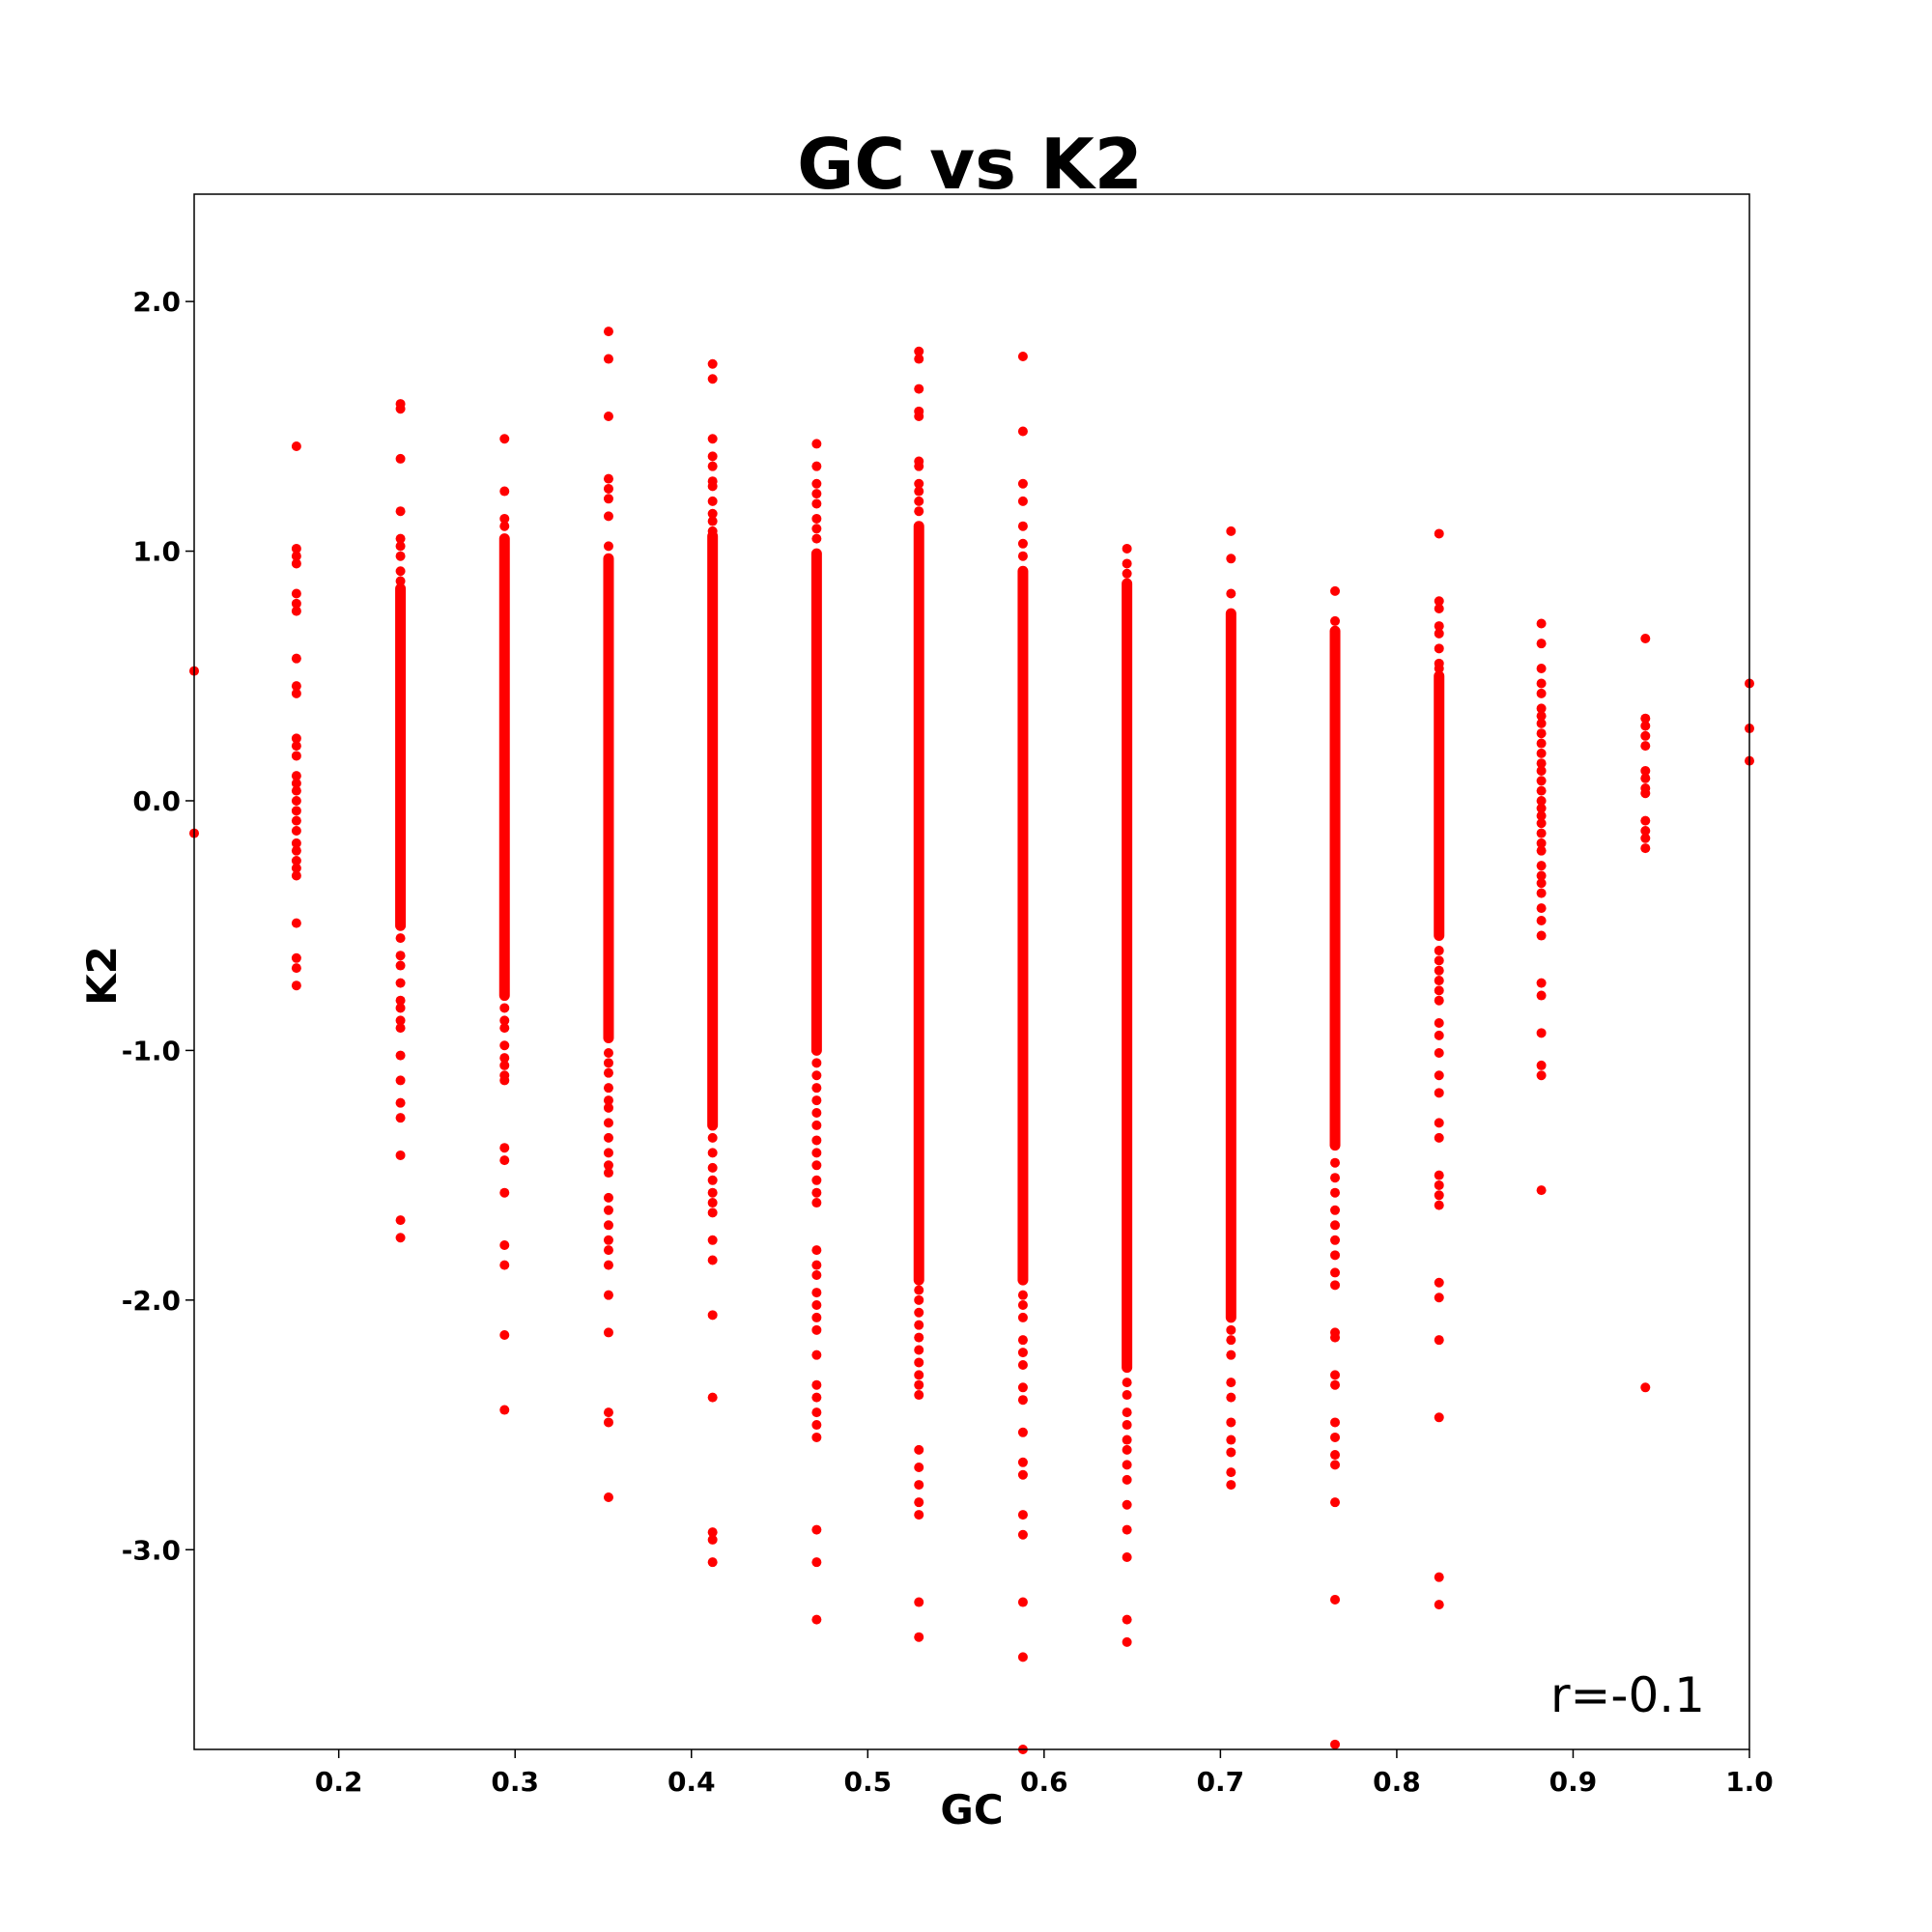 The height and width of the screenshot is (1932, 1932). What do you see at coordinates (1044, 1782) in the screenshot?
I see `x-tick-label: 0.6` at bounding box center [1044, 1782].